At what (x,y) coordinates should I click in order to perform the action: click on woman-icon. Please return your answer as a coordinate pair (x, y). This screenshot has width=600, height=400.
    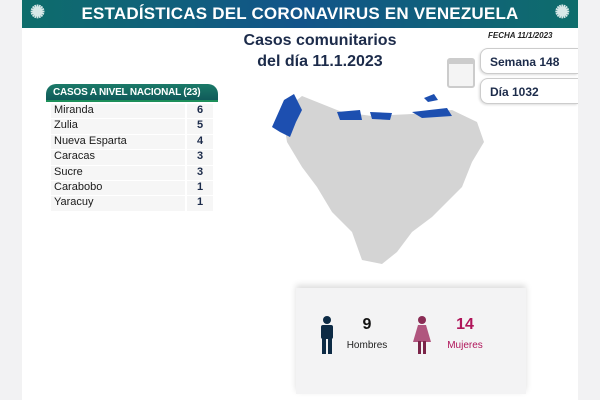
    Looking at the image, I should click on (422, 335).